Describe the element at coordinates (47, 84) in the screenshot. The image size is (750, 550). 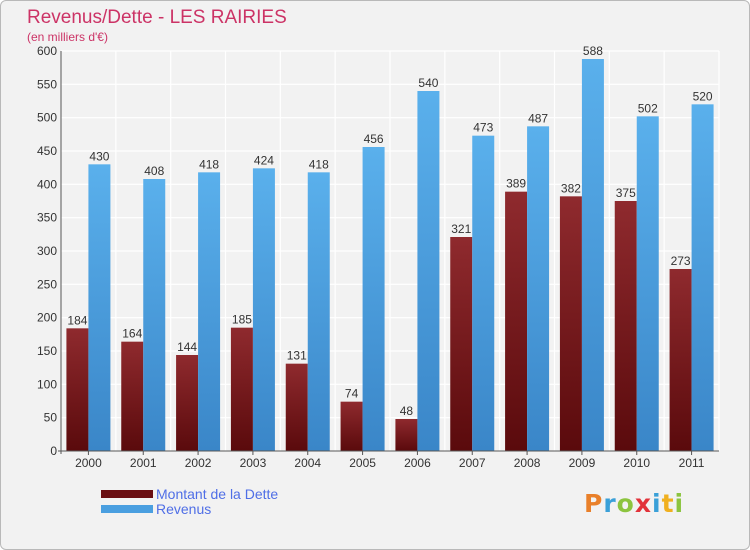
I see `y-tick-label: 550` at that location.